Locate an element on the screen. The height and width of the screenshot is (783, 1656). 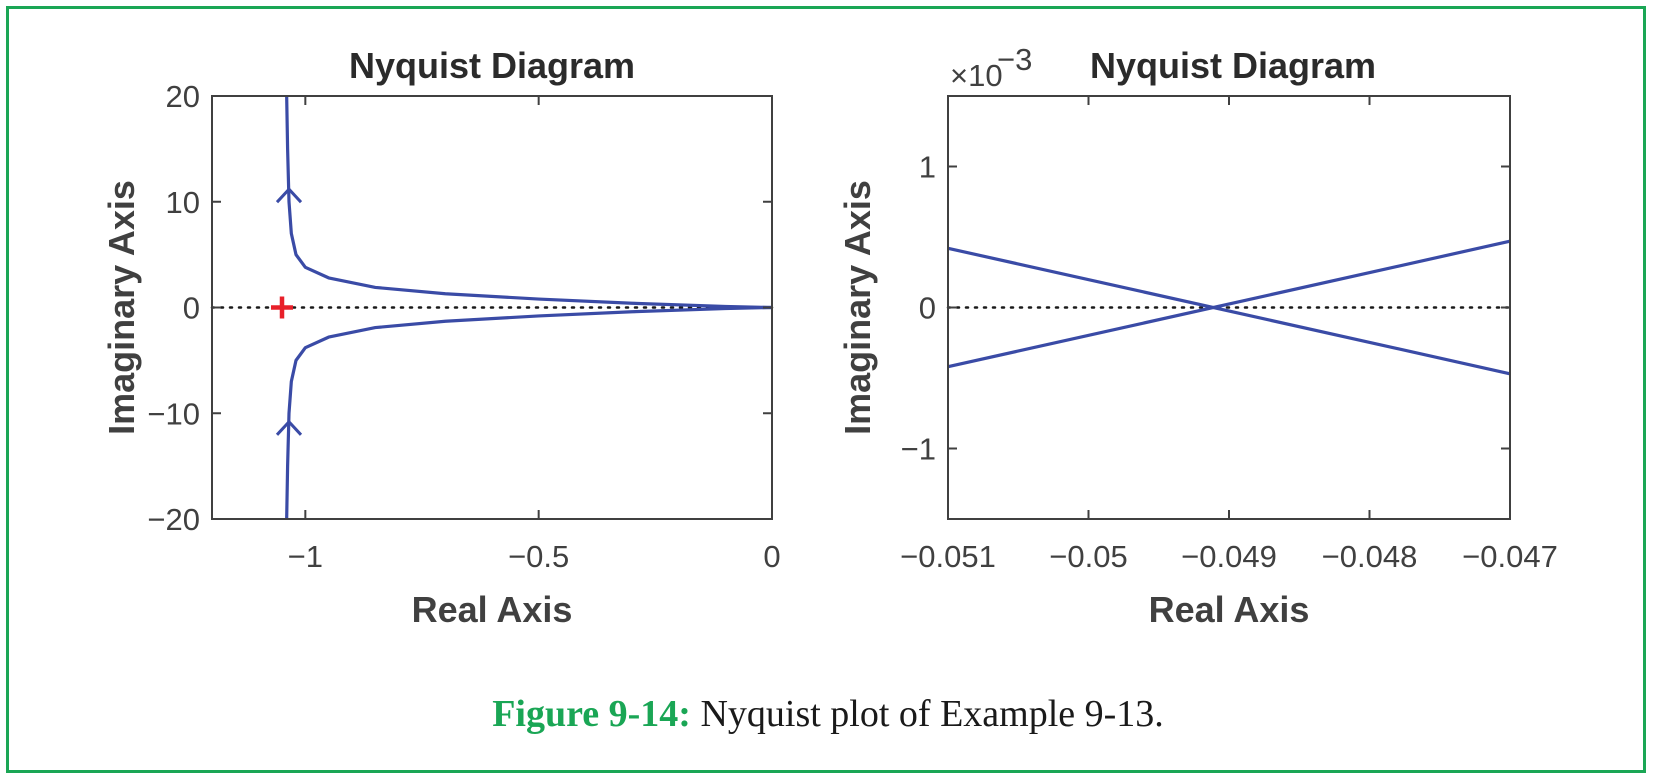
caption-text: Nyquist plot of Example 9-13. is located at coordinates (927, 714).